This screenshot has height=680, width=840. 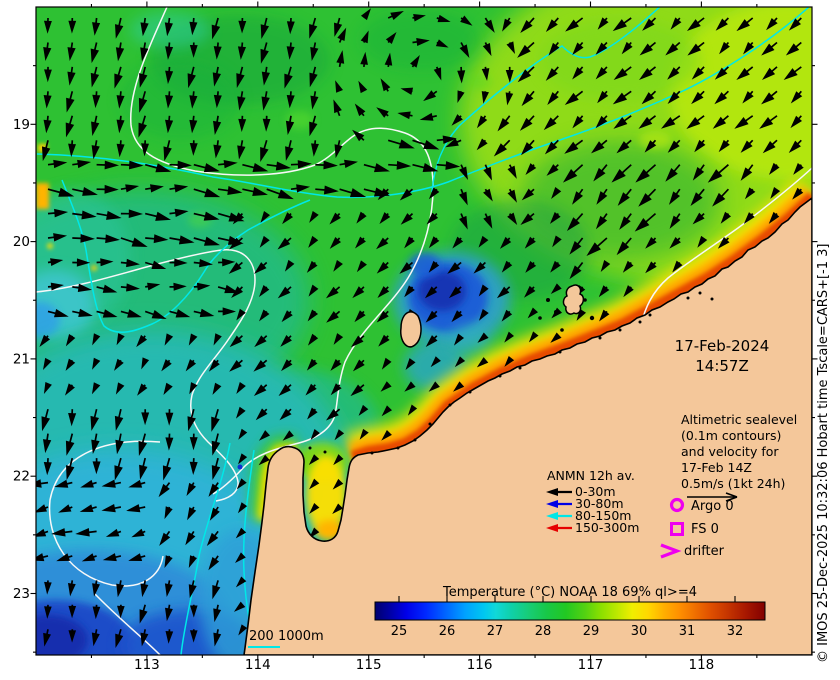 What do you see at coordinates (731, 435) in the screenshot?
I see `altimetry-line-2: (0.1m contours)` at bounding box center [731, 435].